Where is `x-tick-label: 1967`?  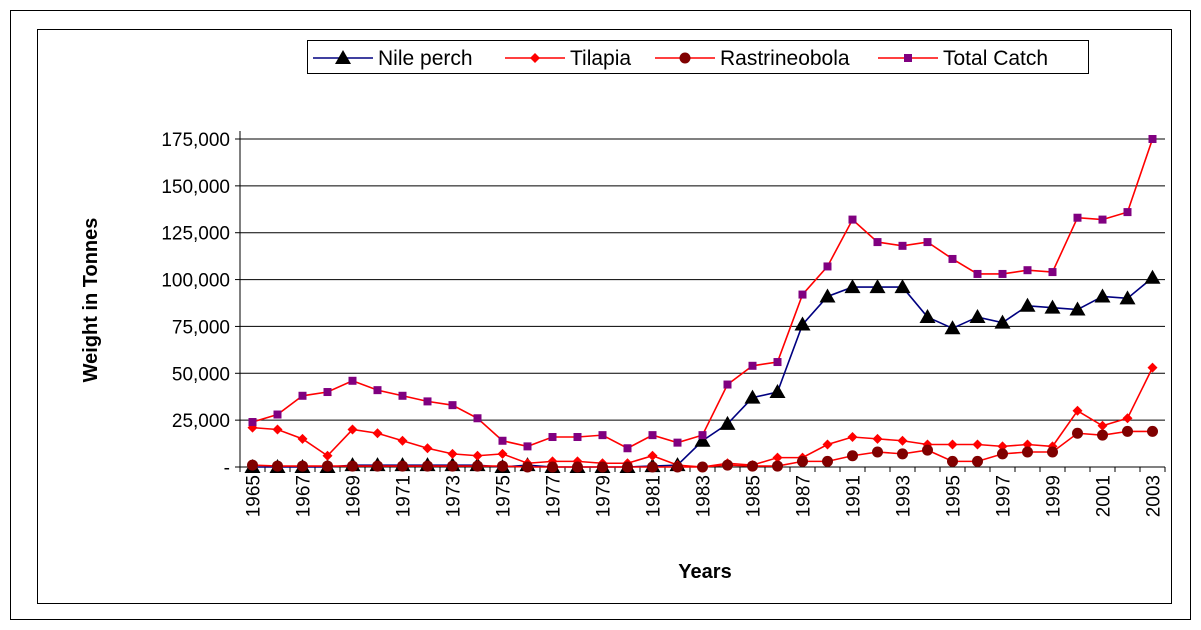 x-tick-label: 1967 is located at coordinates (304, 496).